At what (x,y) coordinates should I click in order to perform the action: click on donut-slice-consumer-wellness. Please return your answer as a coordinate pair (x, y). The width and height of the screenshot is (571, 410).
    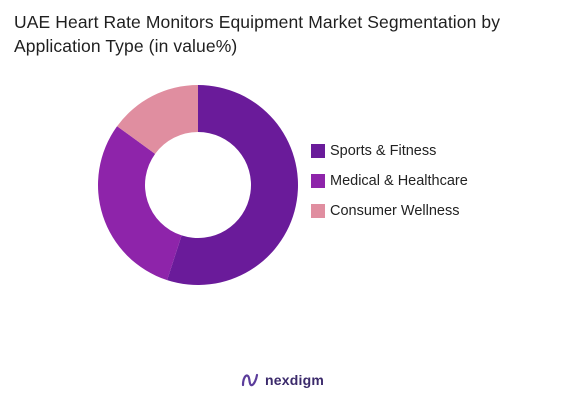
    Looking at the image, I should click on (157, 119).